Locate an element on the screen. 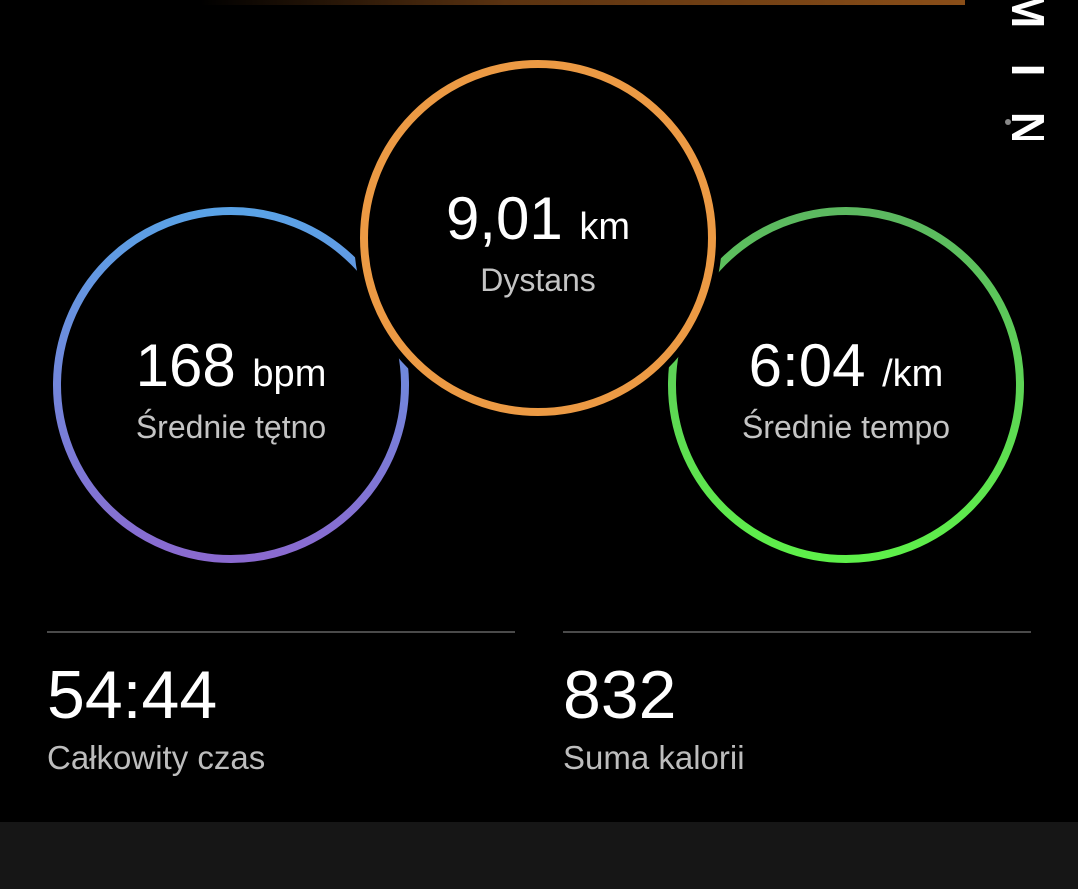  garmin-logo: MIN is located at coordinates (1026, 70).